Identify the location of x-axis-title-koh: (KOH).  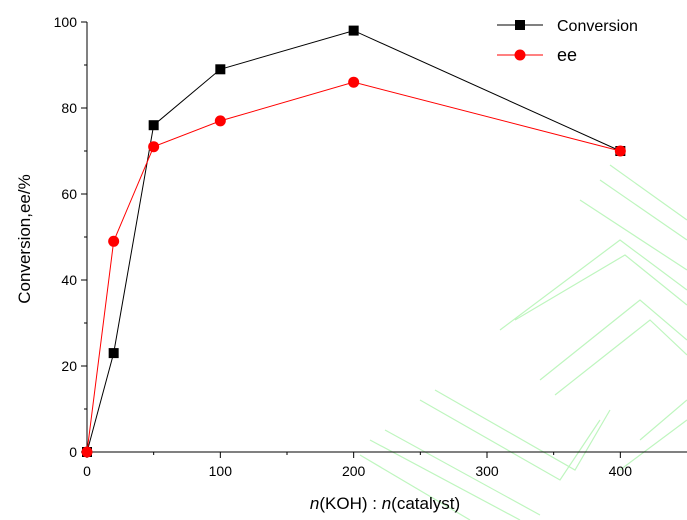
(343, 503).